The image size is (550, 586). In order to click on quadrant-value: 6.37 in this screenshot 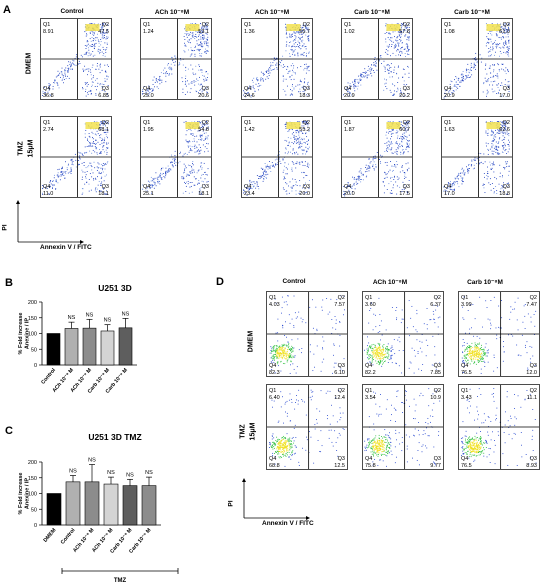, I will do `click(435, 305)`.